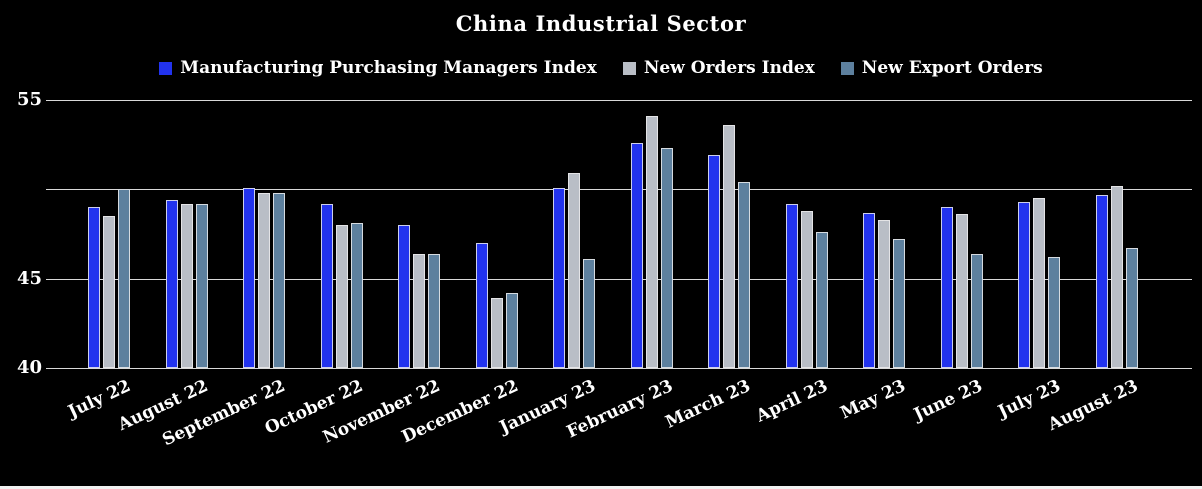 Image resolution: width=1202 pixels, height=489 pixels. Describe the element at coordinates (708, 404) in the screenshot. I see `x-tick-label-8: March 23` at that location.